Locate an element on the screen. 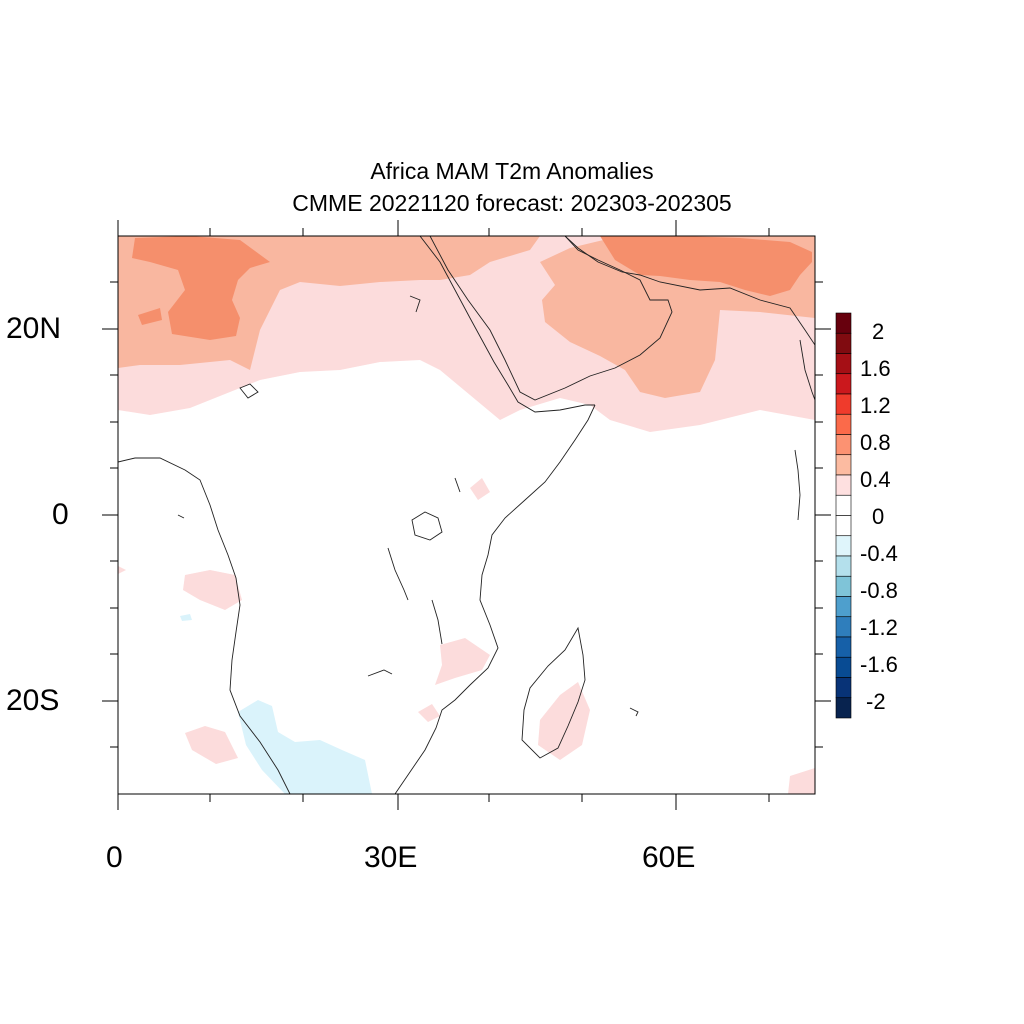 The image size is (1024, 1024). coastline-red-sea-west is located at coordinates (507, 324).